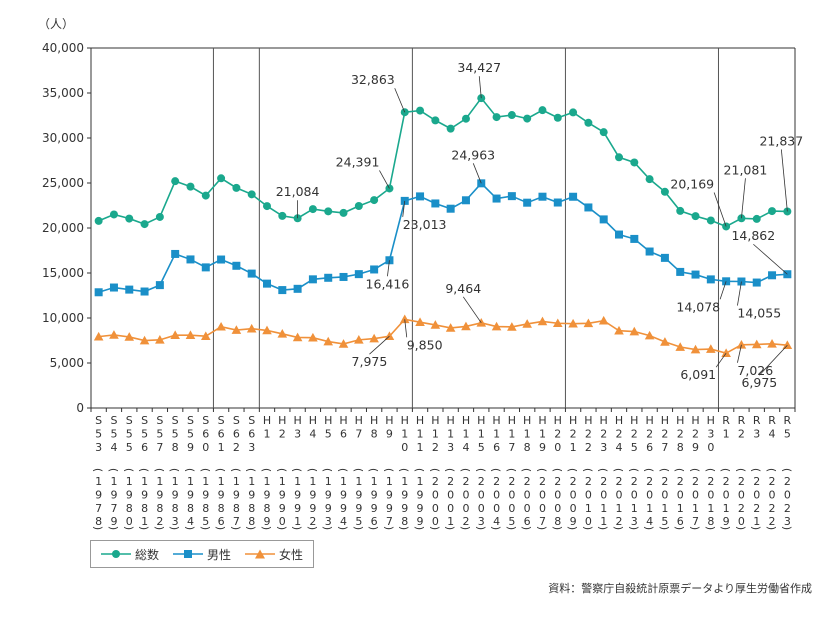 The width and height of the screenshot is (839, 617). Describe the element at coordinates (680, 588) in the screenshot. I see `source-note: 資料：警察庁自殺統計原票データより厚生労働省作成` at that location.